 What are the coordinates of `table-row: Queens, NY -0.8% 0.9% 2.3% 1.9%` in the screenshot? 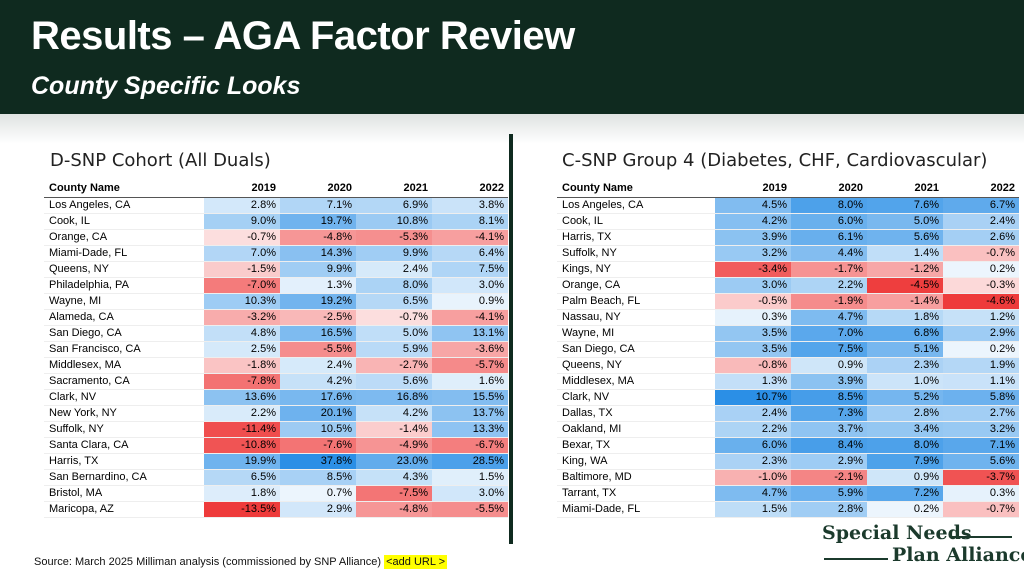 It's located at (788, 365).